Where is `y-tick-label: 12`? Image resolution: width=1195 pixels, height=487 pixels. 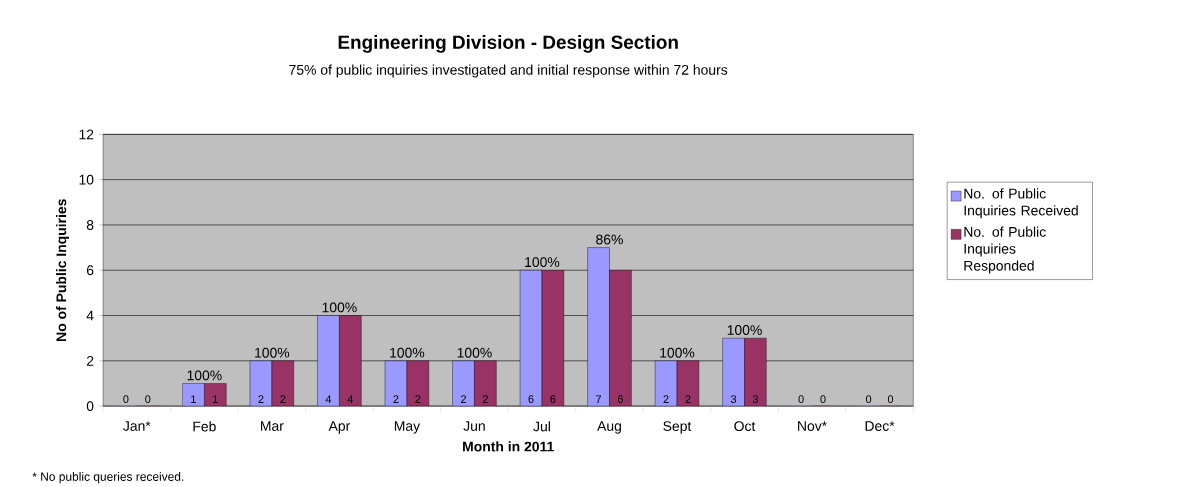 y-tick-label: 12 is located at coordinates (86, 134).